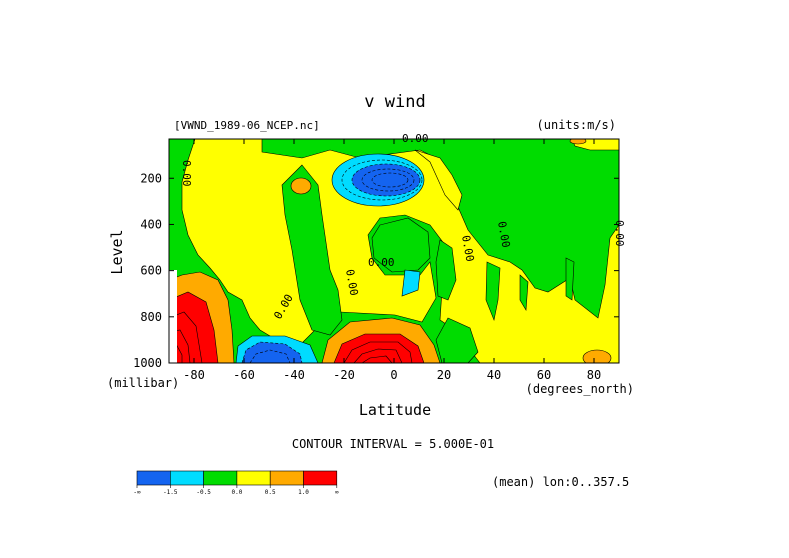 This screenshot has width=789, height=558. I want to click on y-axis-units: (millibar), so click(143, 383).